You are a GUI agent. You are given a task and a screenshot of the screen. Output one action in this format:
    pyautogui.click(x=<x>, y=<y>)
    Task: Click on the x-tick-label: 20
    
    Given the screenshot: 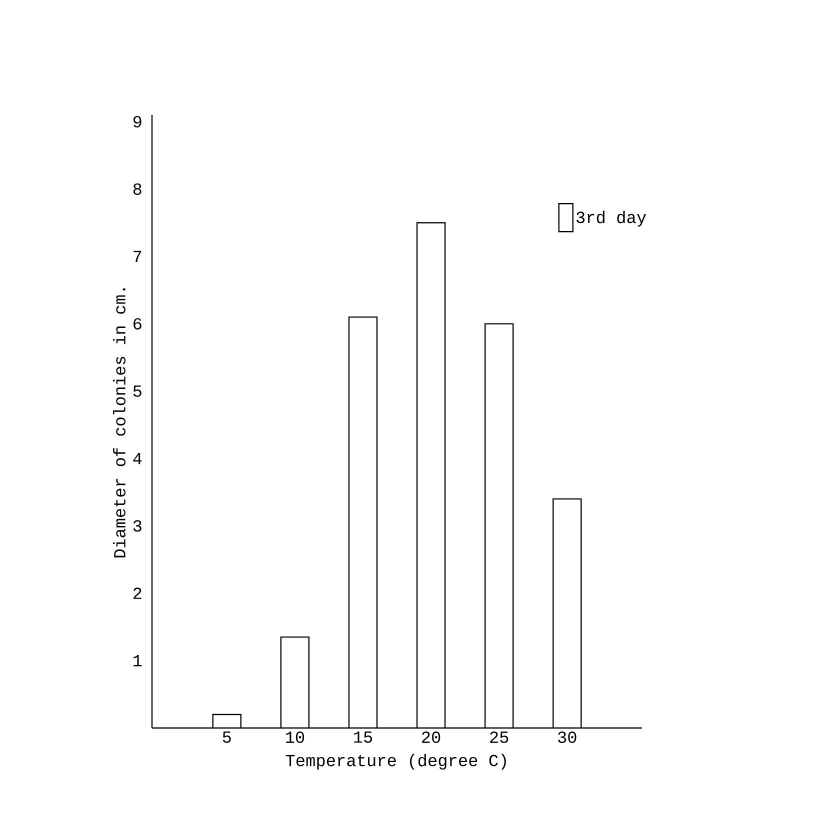 What is the action you would take?
    pyautogui.click(x=431, y=738)
    